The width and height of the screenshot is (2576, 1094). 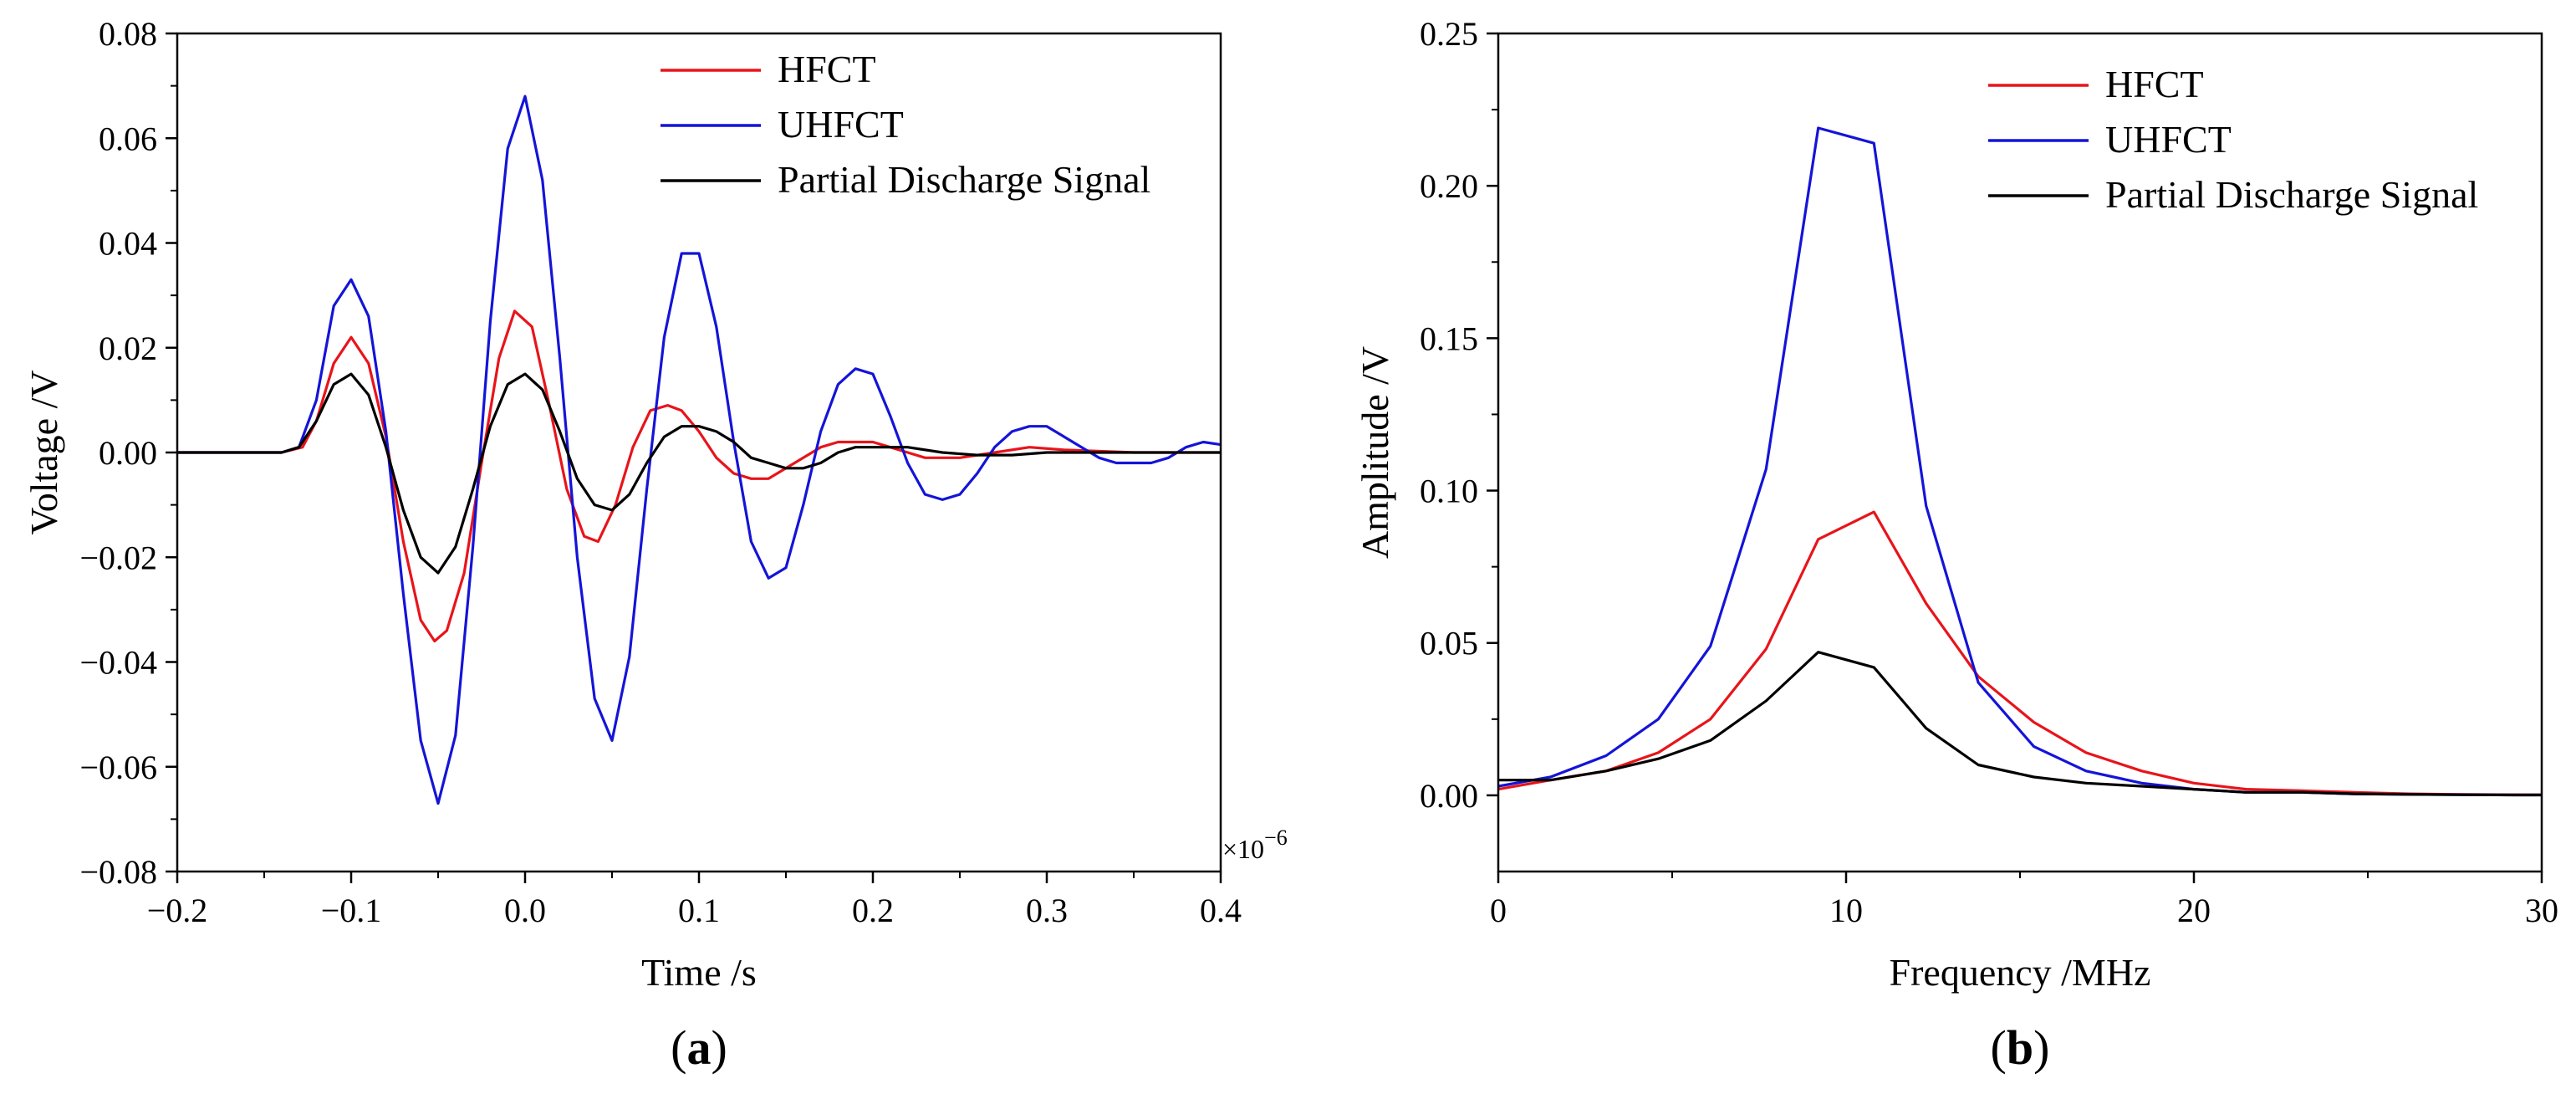 I want to click on x-axis-title: Frequency /MHz, so click(x=2021, y=972).